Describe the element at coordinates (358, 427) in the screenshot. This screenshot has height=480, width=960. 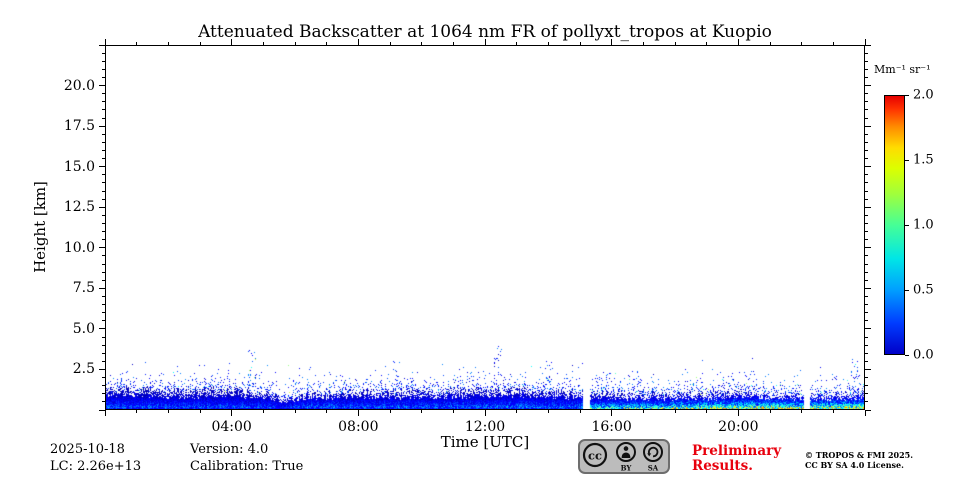
I see `x-tick-label: 08:00` at that location.